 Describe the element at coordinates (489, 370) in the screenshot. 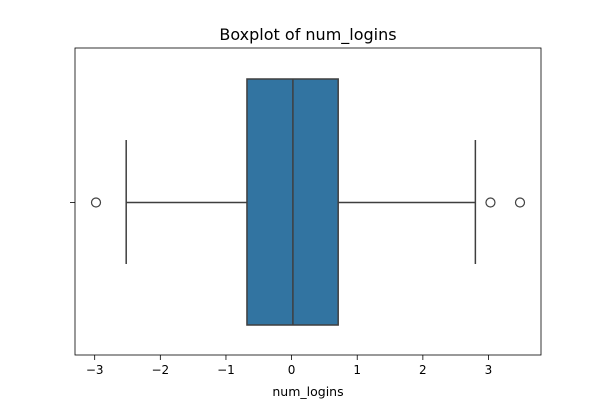

I see `x-tick-label: 3` at that location.